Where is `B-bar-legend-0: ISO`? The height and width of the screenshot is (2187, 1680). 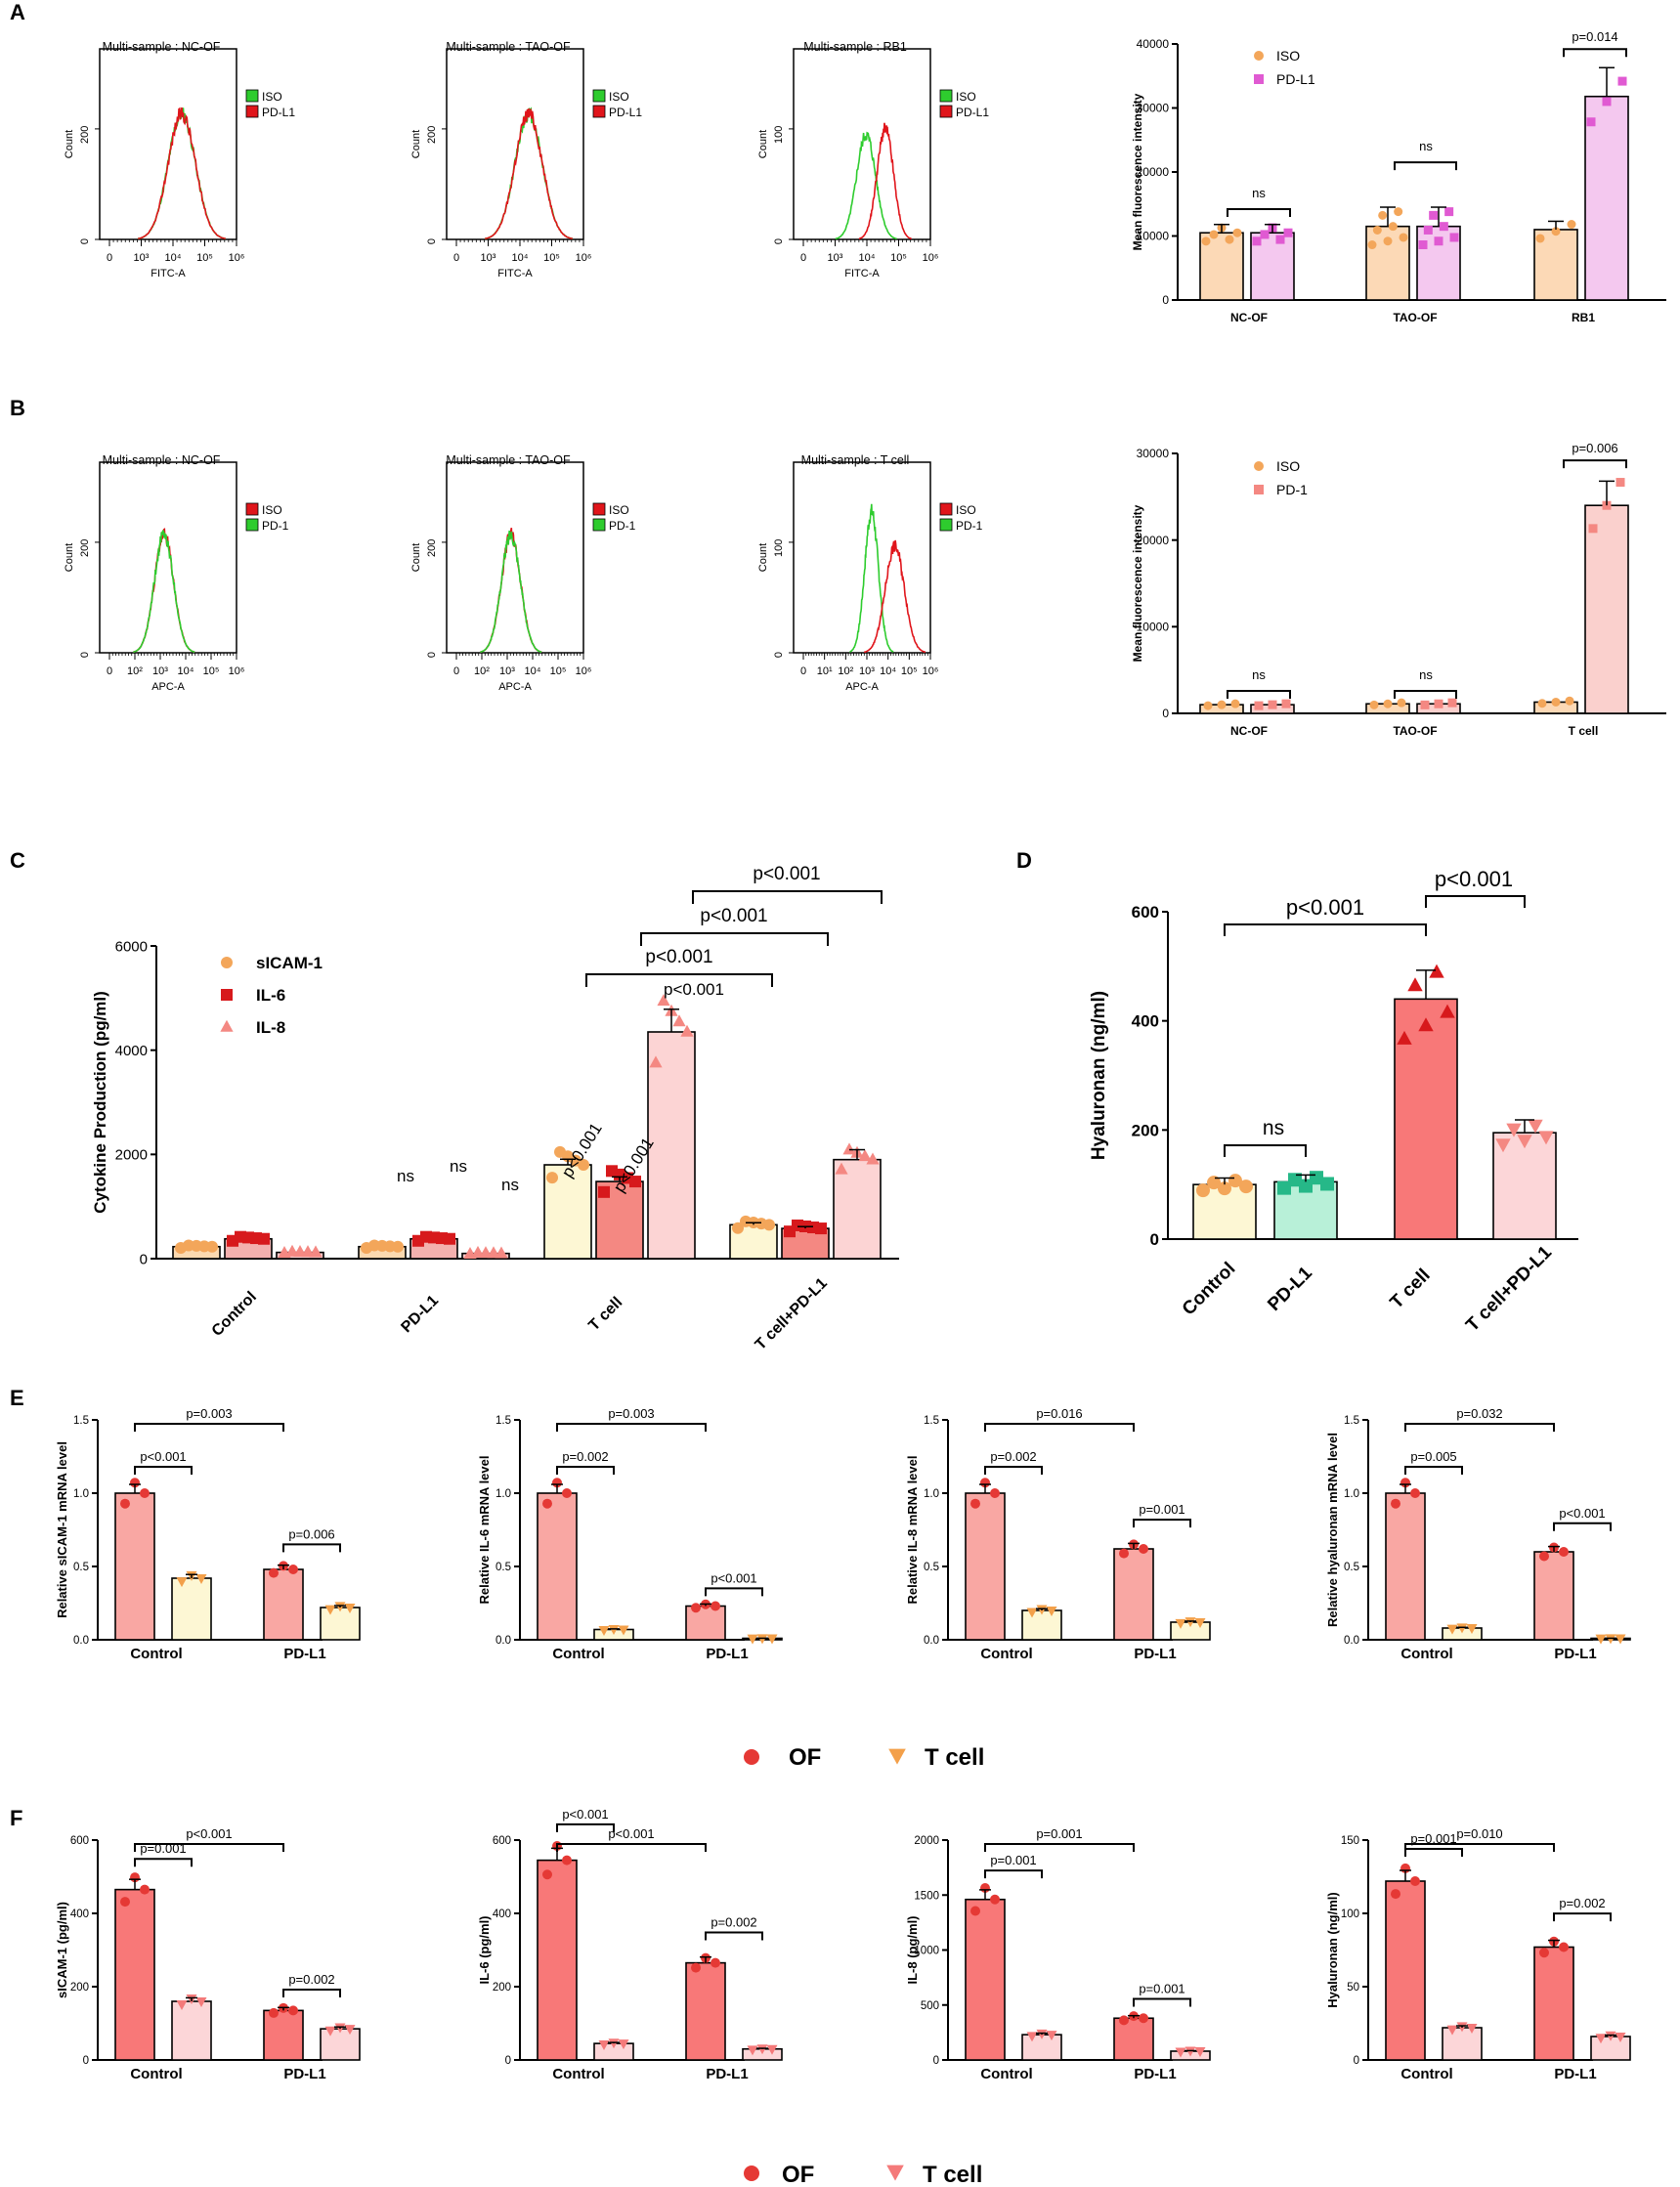
B-bar-legend-0: ISO is located at coordinates (1288, 466).